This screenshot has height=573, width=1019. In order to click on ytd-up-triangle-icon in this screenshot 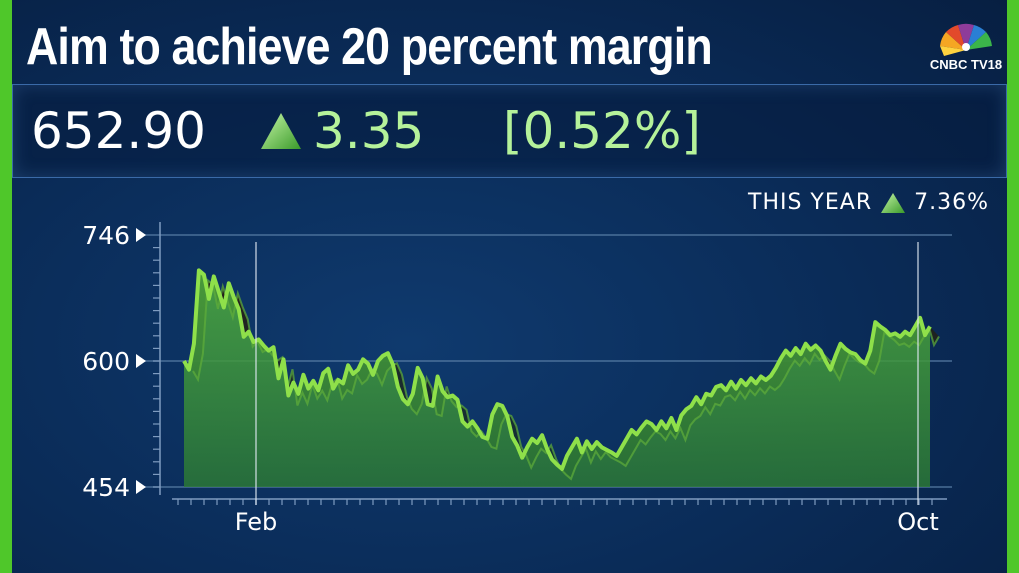, I will do `click(893, 202)`.